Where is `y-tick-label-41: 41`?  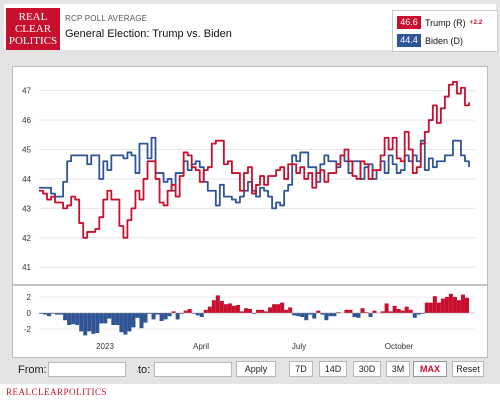 y-tick-label-41: 41 is located at coordinates (26, 267).